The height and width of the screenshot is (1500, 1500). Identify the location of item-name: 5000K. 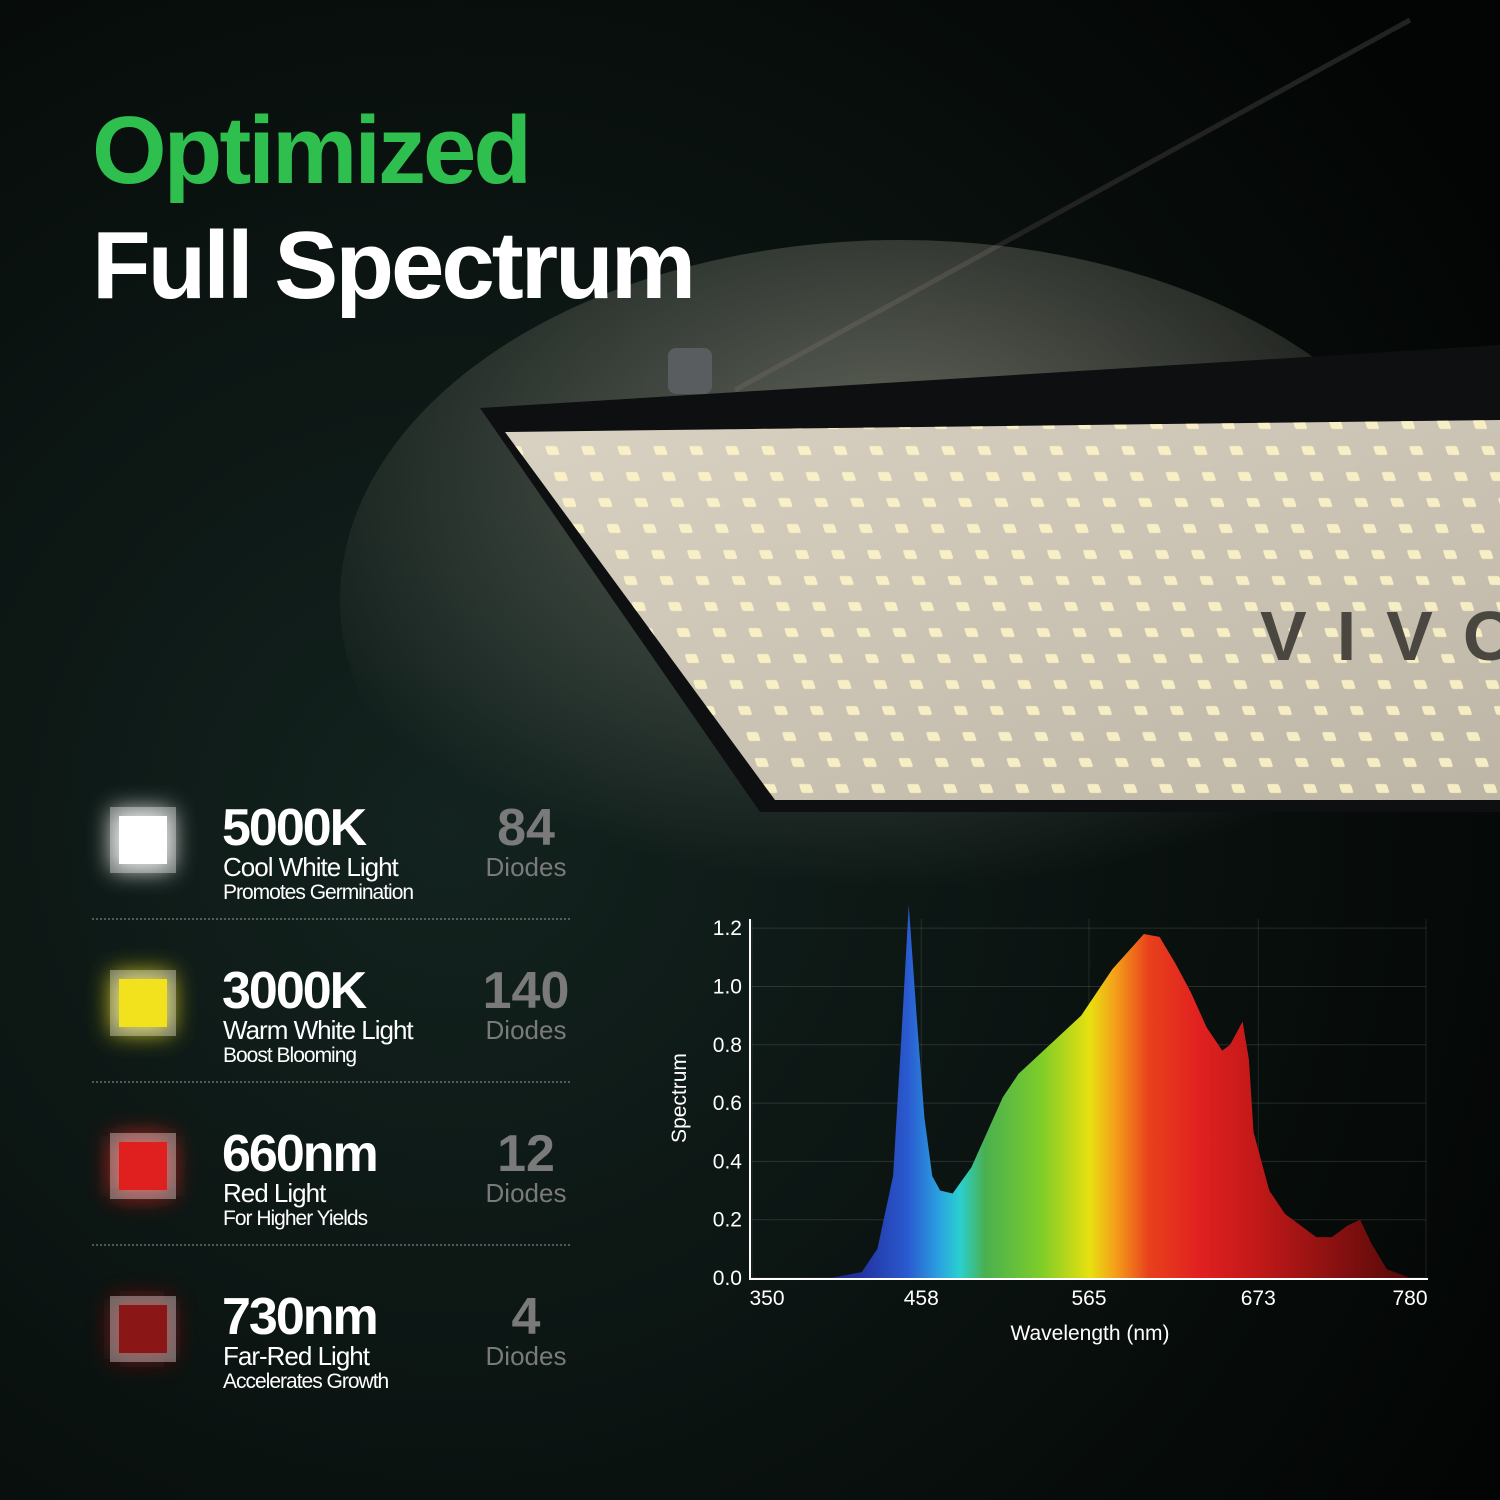
(295, 828).